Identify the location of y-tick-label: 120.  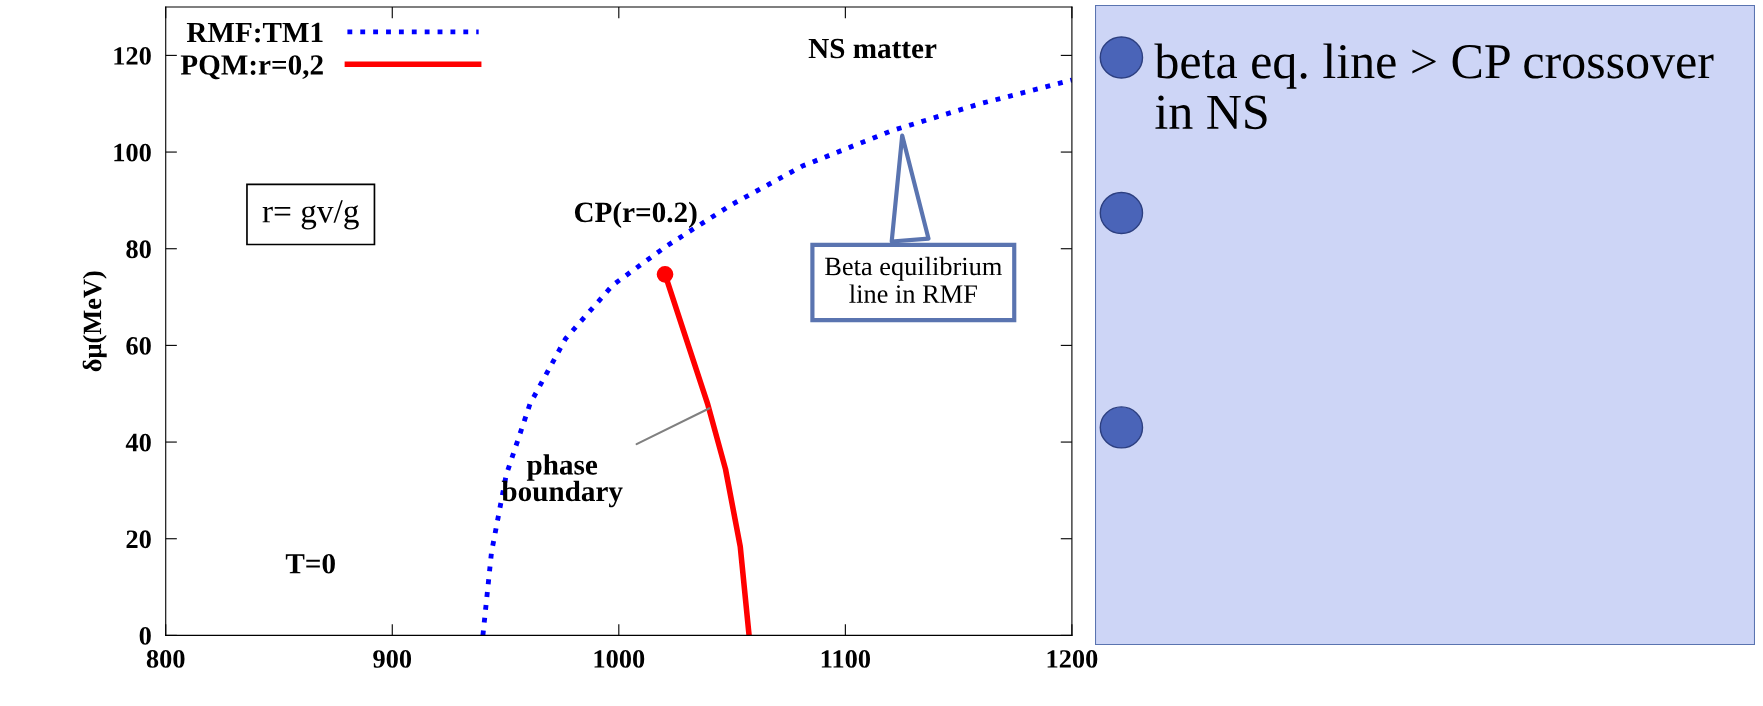
(132, 56).